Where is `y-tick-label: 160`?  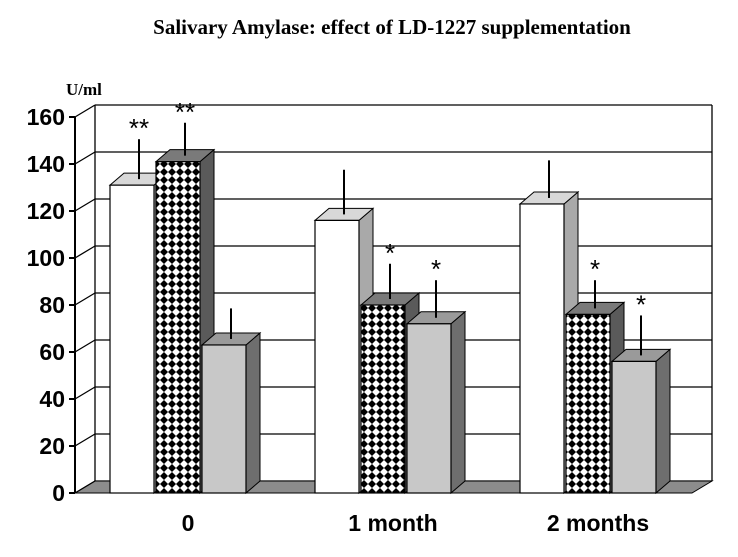 y-tick-label: 160 is located at coordinates (46, 117).